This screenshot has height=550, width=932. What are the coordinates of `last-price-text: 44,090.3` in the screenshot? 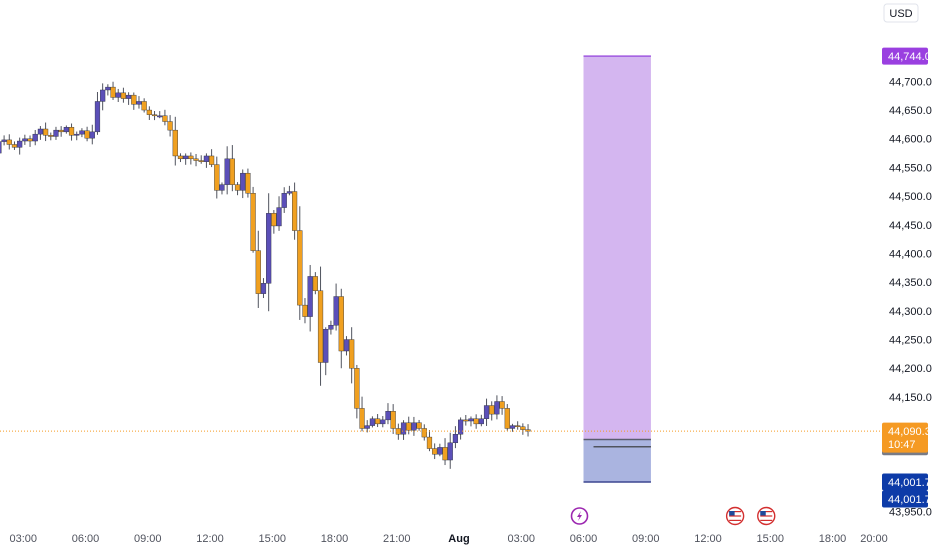 It's located at (909, 432).